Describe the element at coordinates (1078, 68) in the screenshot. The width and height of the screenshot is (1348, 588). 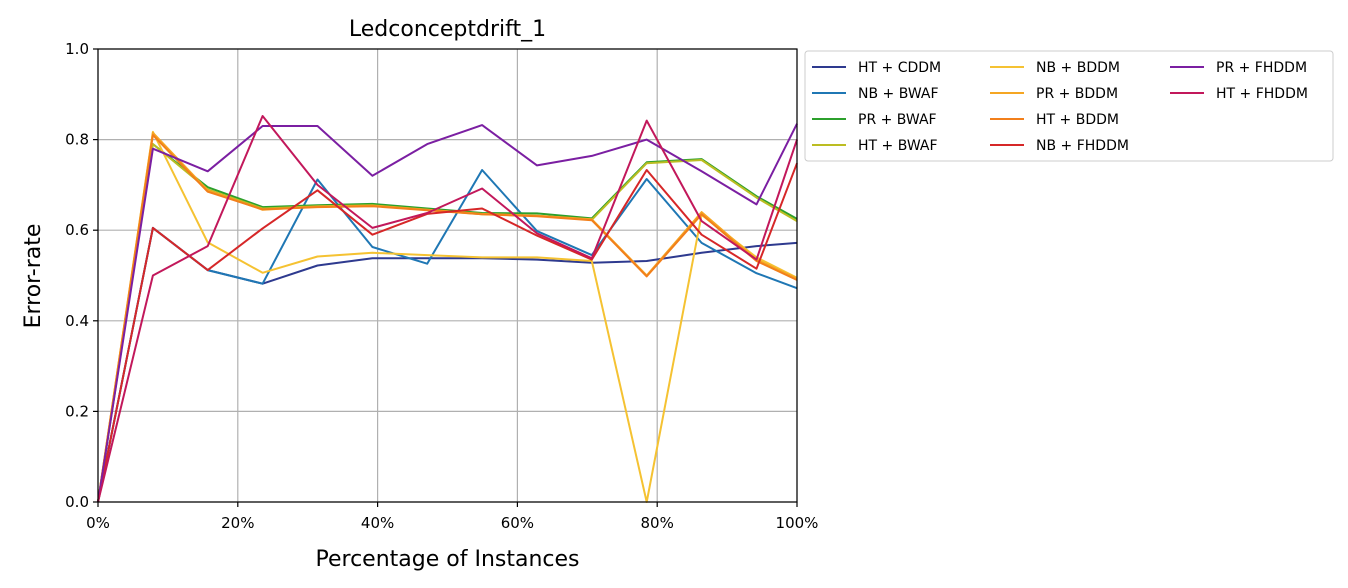
I see `legend-label-nb-bddm: NB + BDDM` at that location.